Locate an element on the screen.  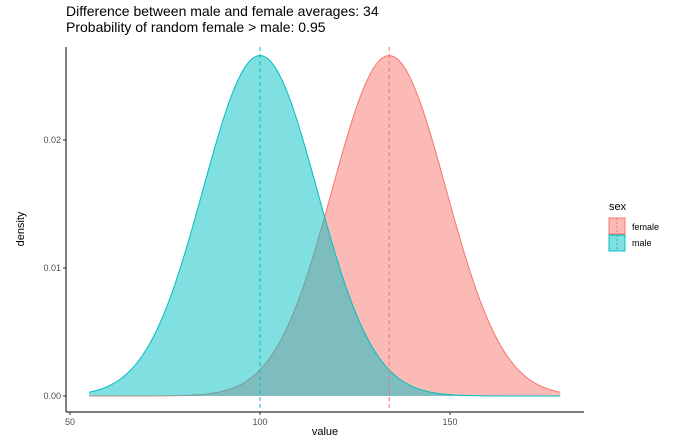
x-tick-label: 150 is located at coordinates (449, 422).